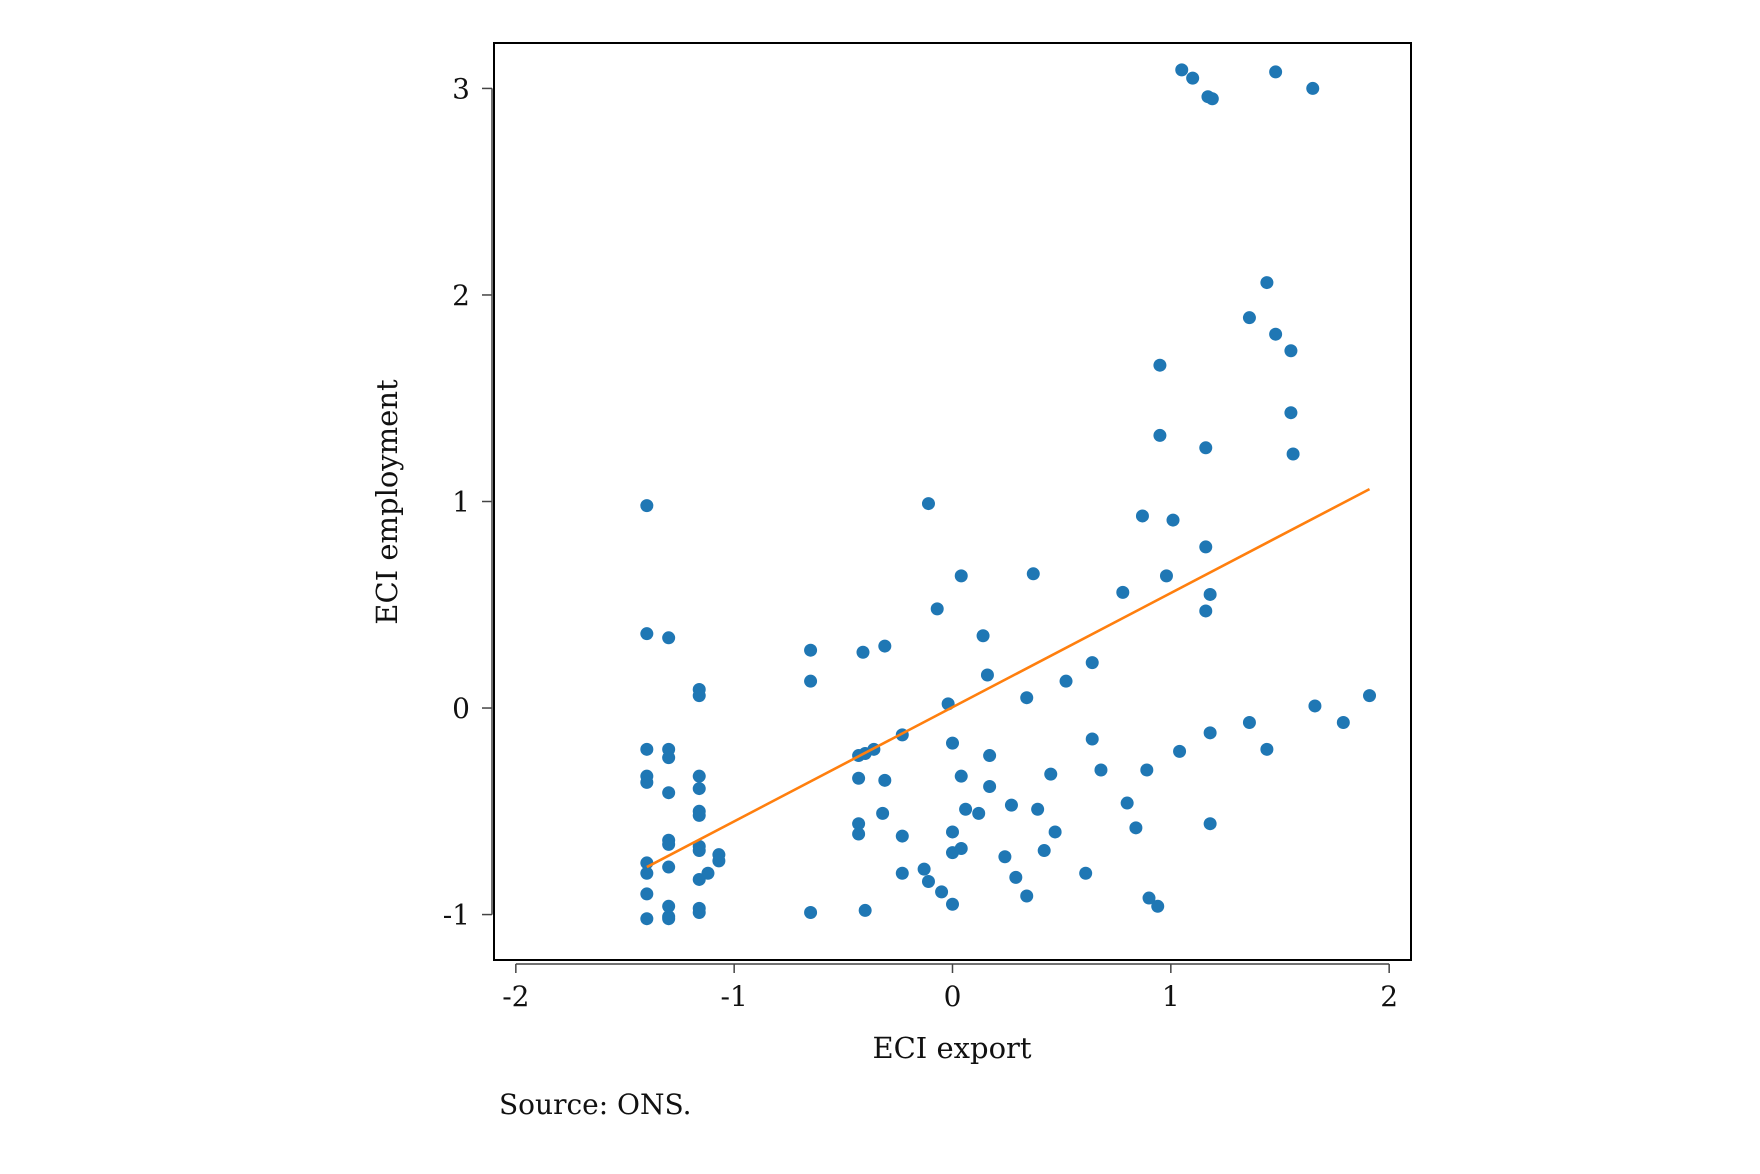  I want to click on y-axis: -1 0 1 2 3, so click(468, 502).